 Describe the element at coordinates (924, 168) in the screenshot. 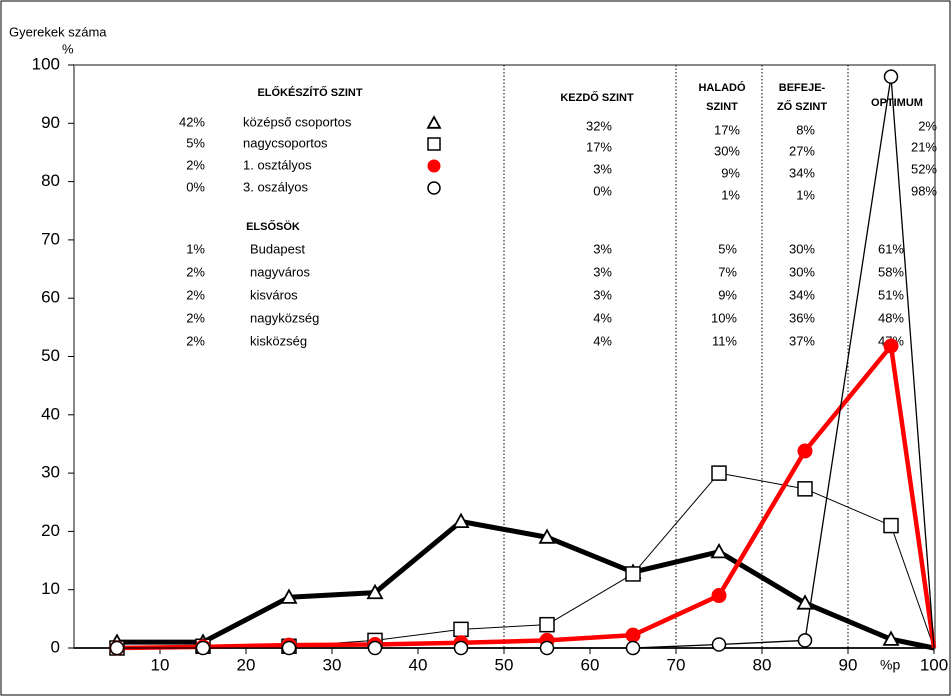

I see `share-label: 52%` at that location.